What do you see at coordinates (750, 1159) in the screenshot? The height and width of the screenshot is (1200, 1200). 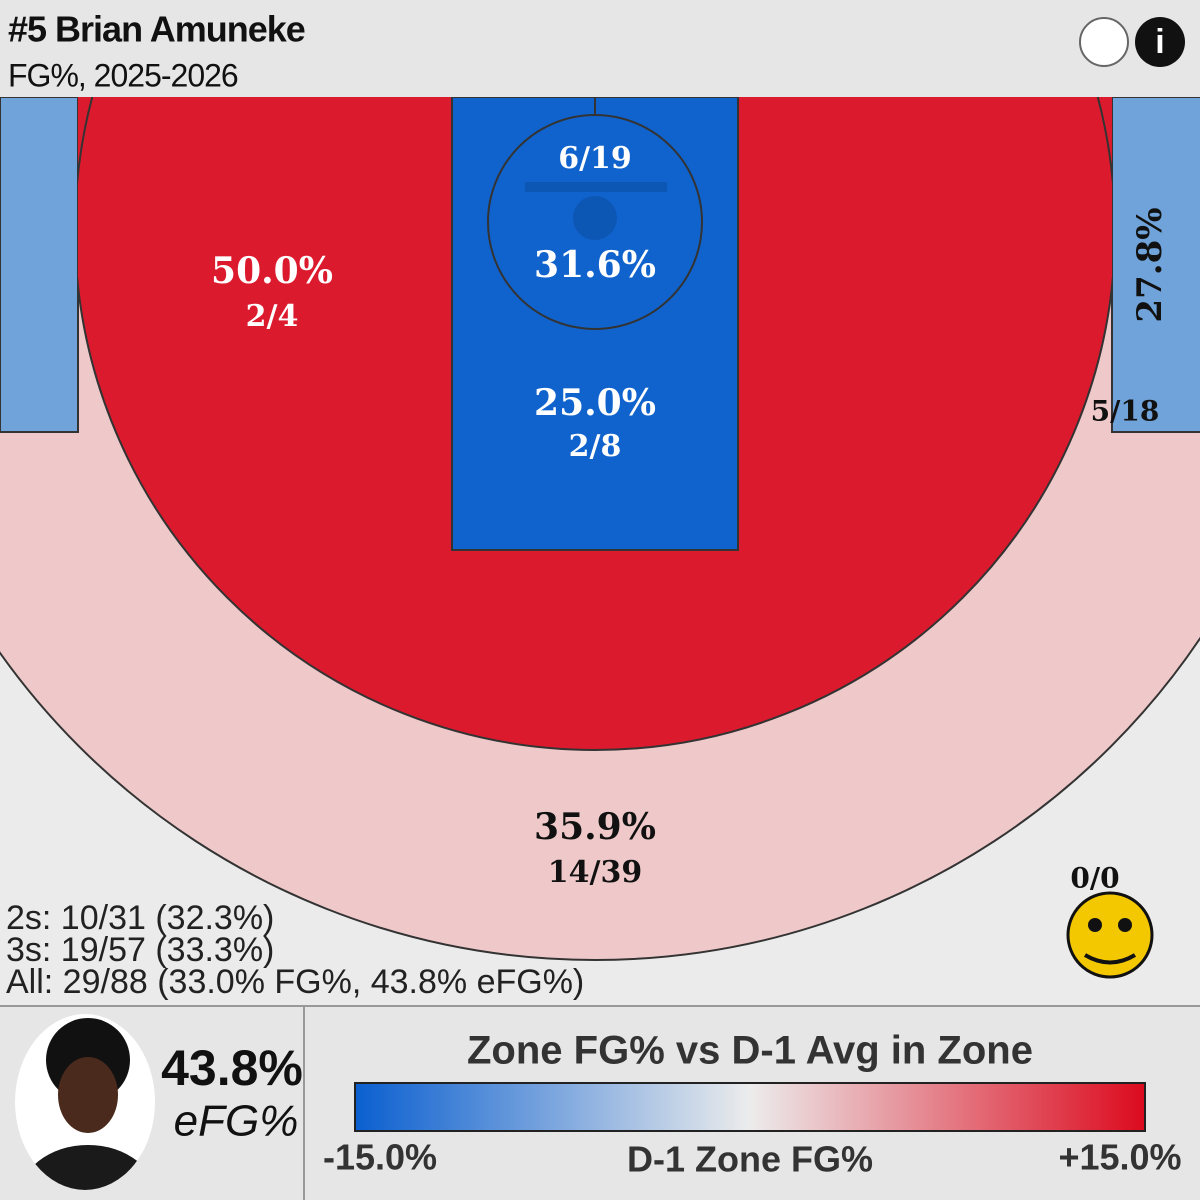 I see `legend-center: D-1 Zone FG%` at bounding box center [750, 1159].